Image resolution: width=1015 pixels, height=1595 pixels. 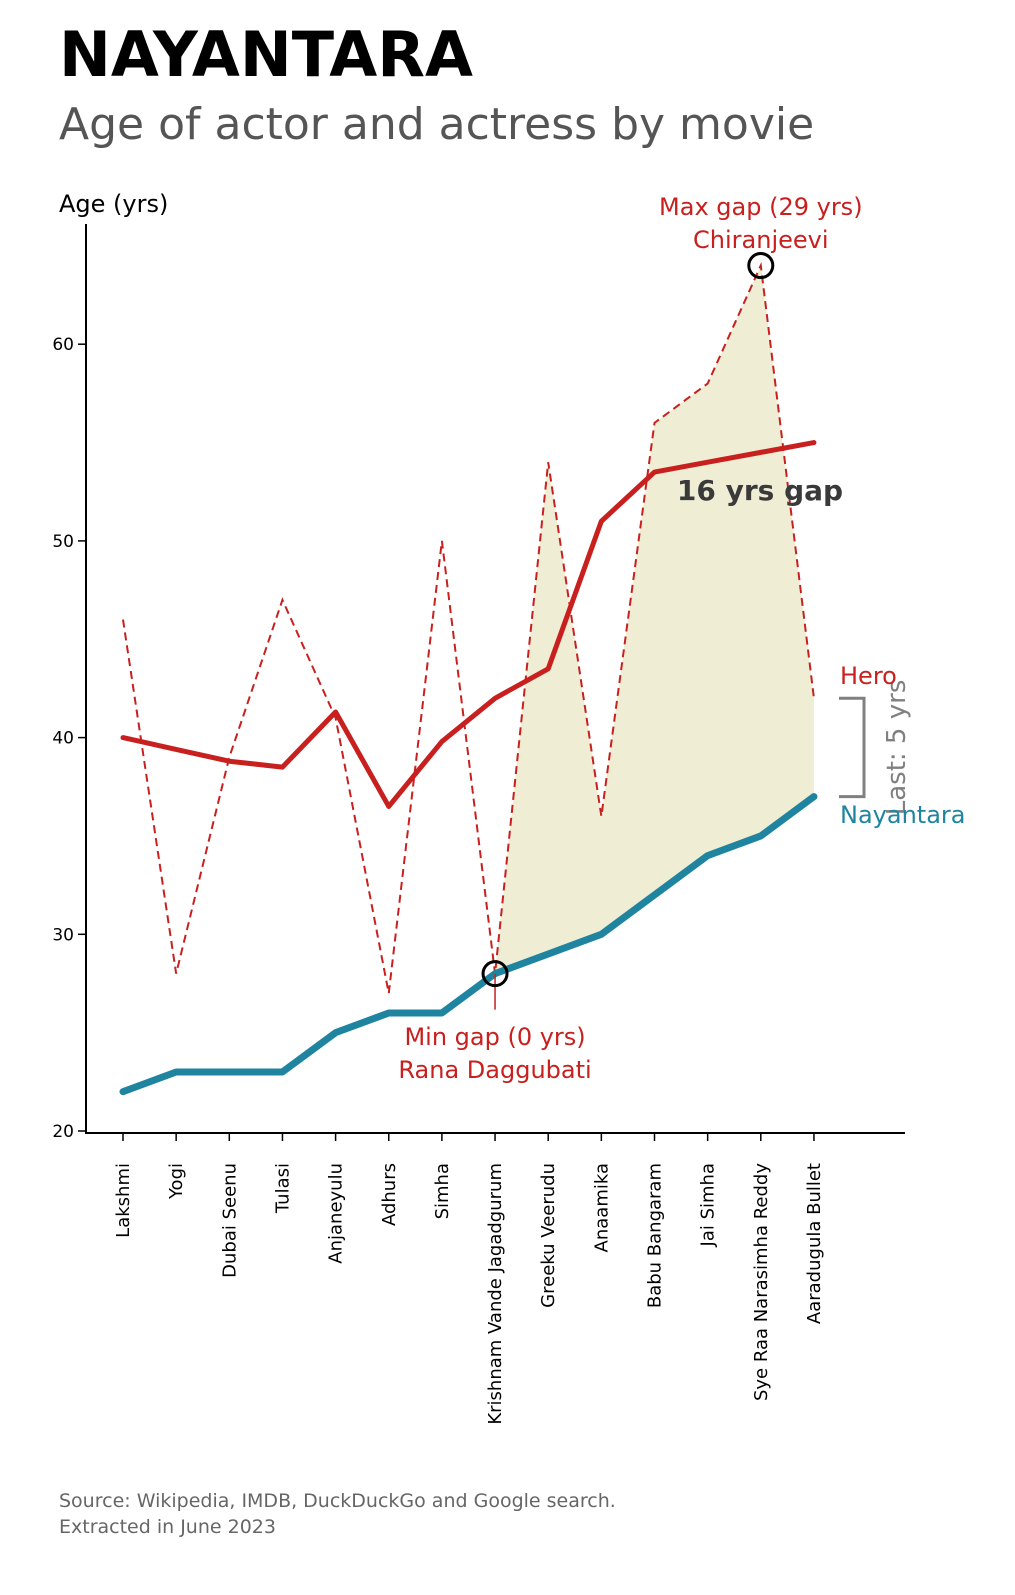 I want to click on max-gap-label: Max gap (29 yrs), so click(x=761, y=207).